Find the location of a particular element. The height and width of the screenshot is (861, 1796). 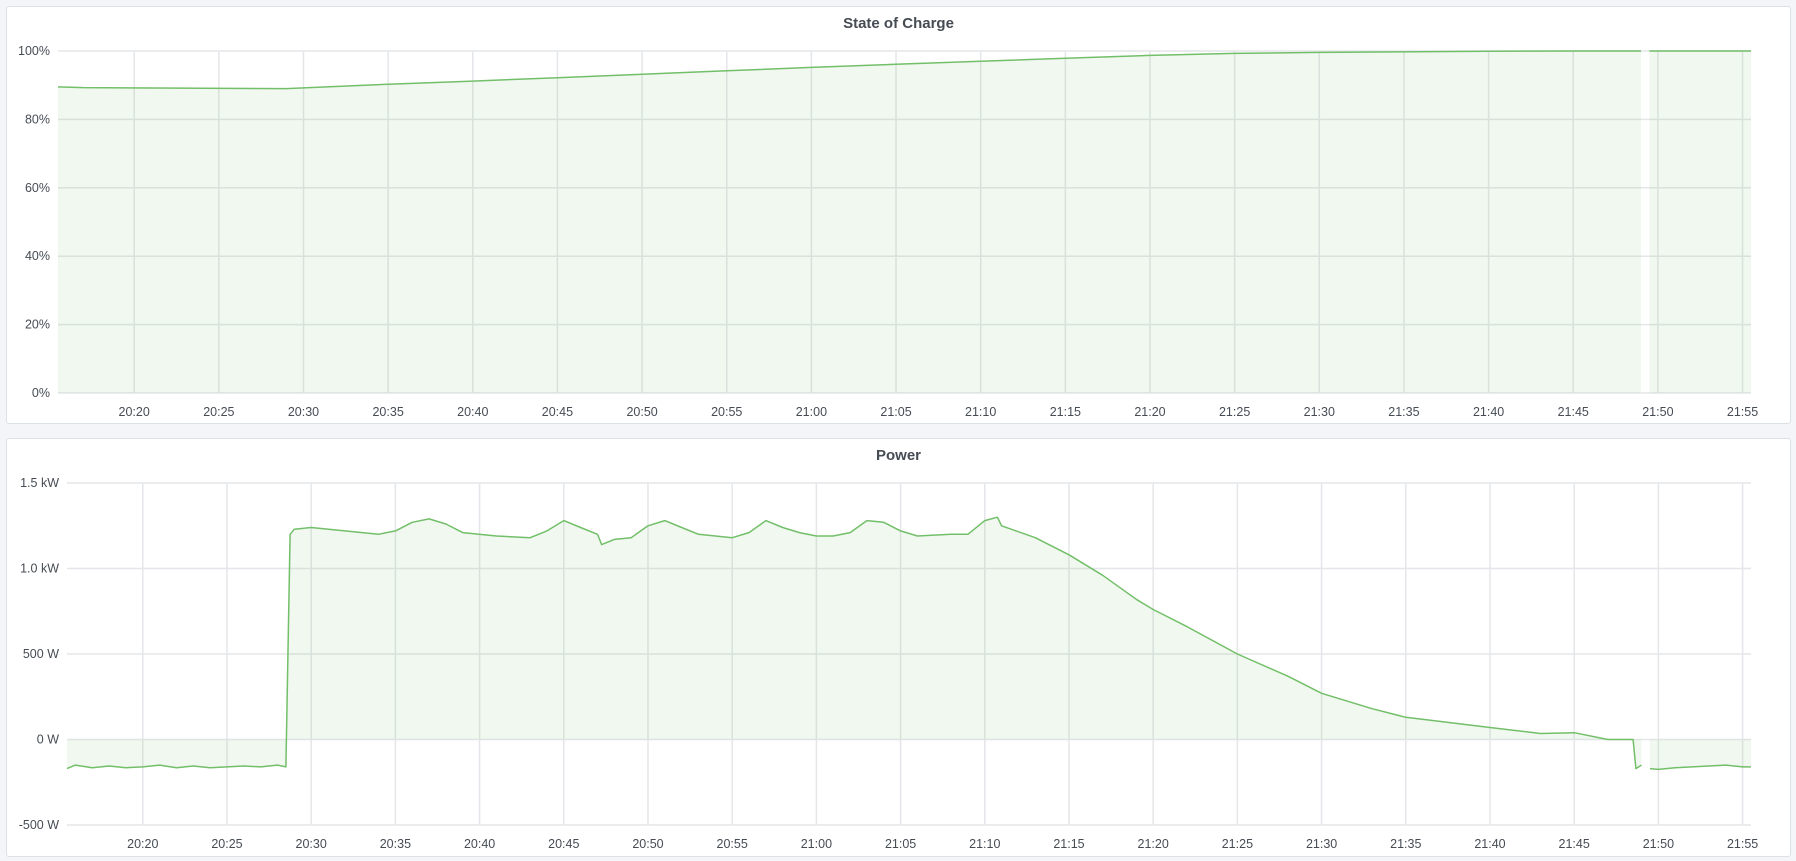

y-tick-label: -500 W is located at coordinates (39, 825).